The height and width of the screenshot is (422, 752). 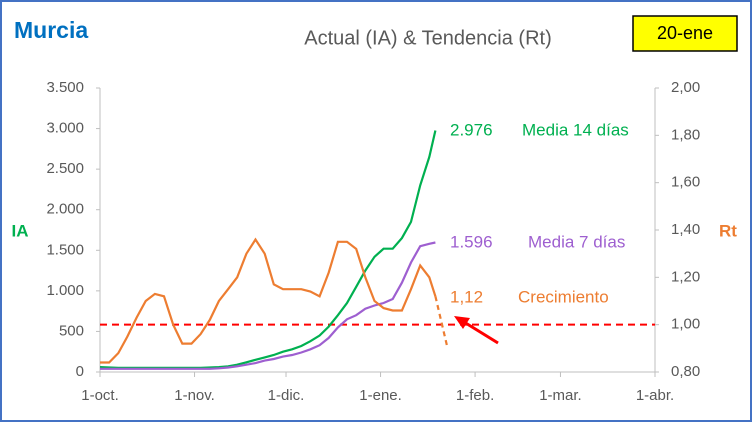 What do you see at coordinates (655, 395) in the screenshot?
I see `x-tick-label: 1-abr.` at bounding box center [655, 395].